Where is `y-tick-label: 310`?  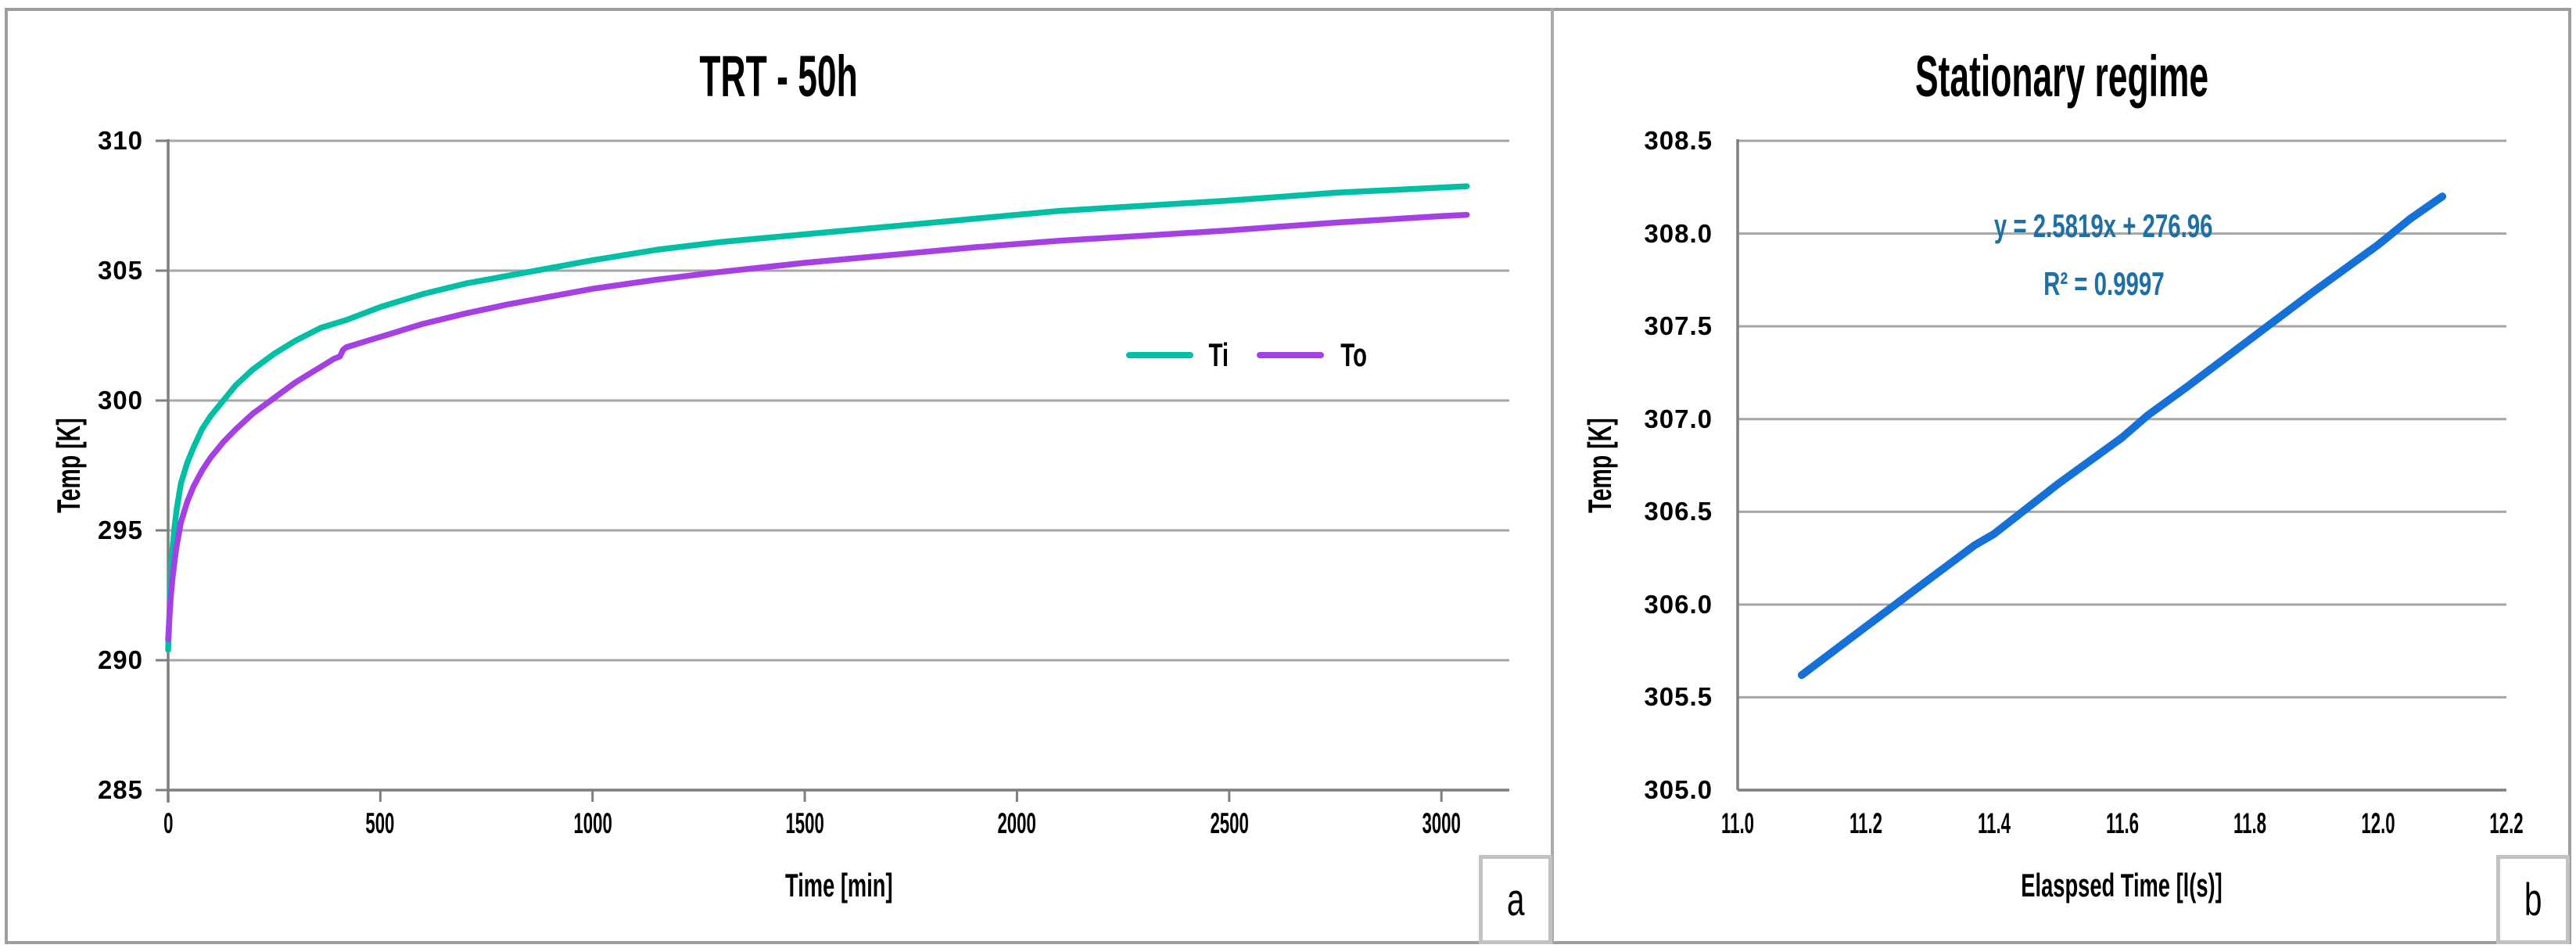
y-tick-label: 310 is located at coordinates (120, 140).